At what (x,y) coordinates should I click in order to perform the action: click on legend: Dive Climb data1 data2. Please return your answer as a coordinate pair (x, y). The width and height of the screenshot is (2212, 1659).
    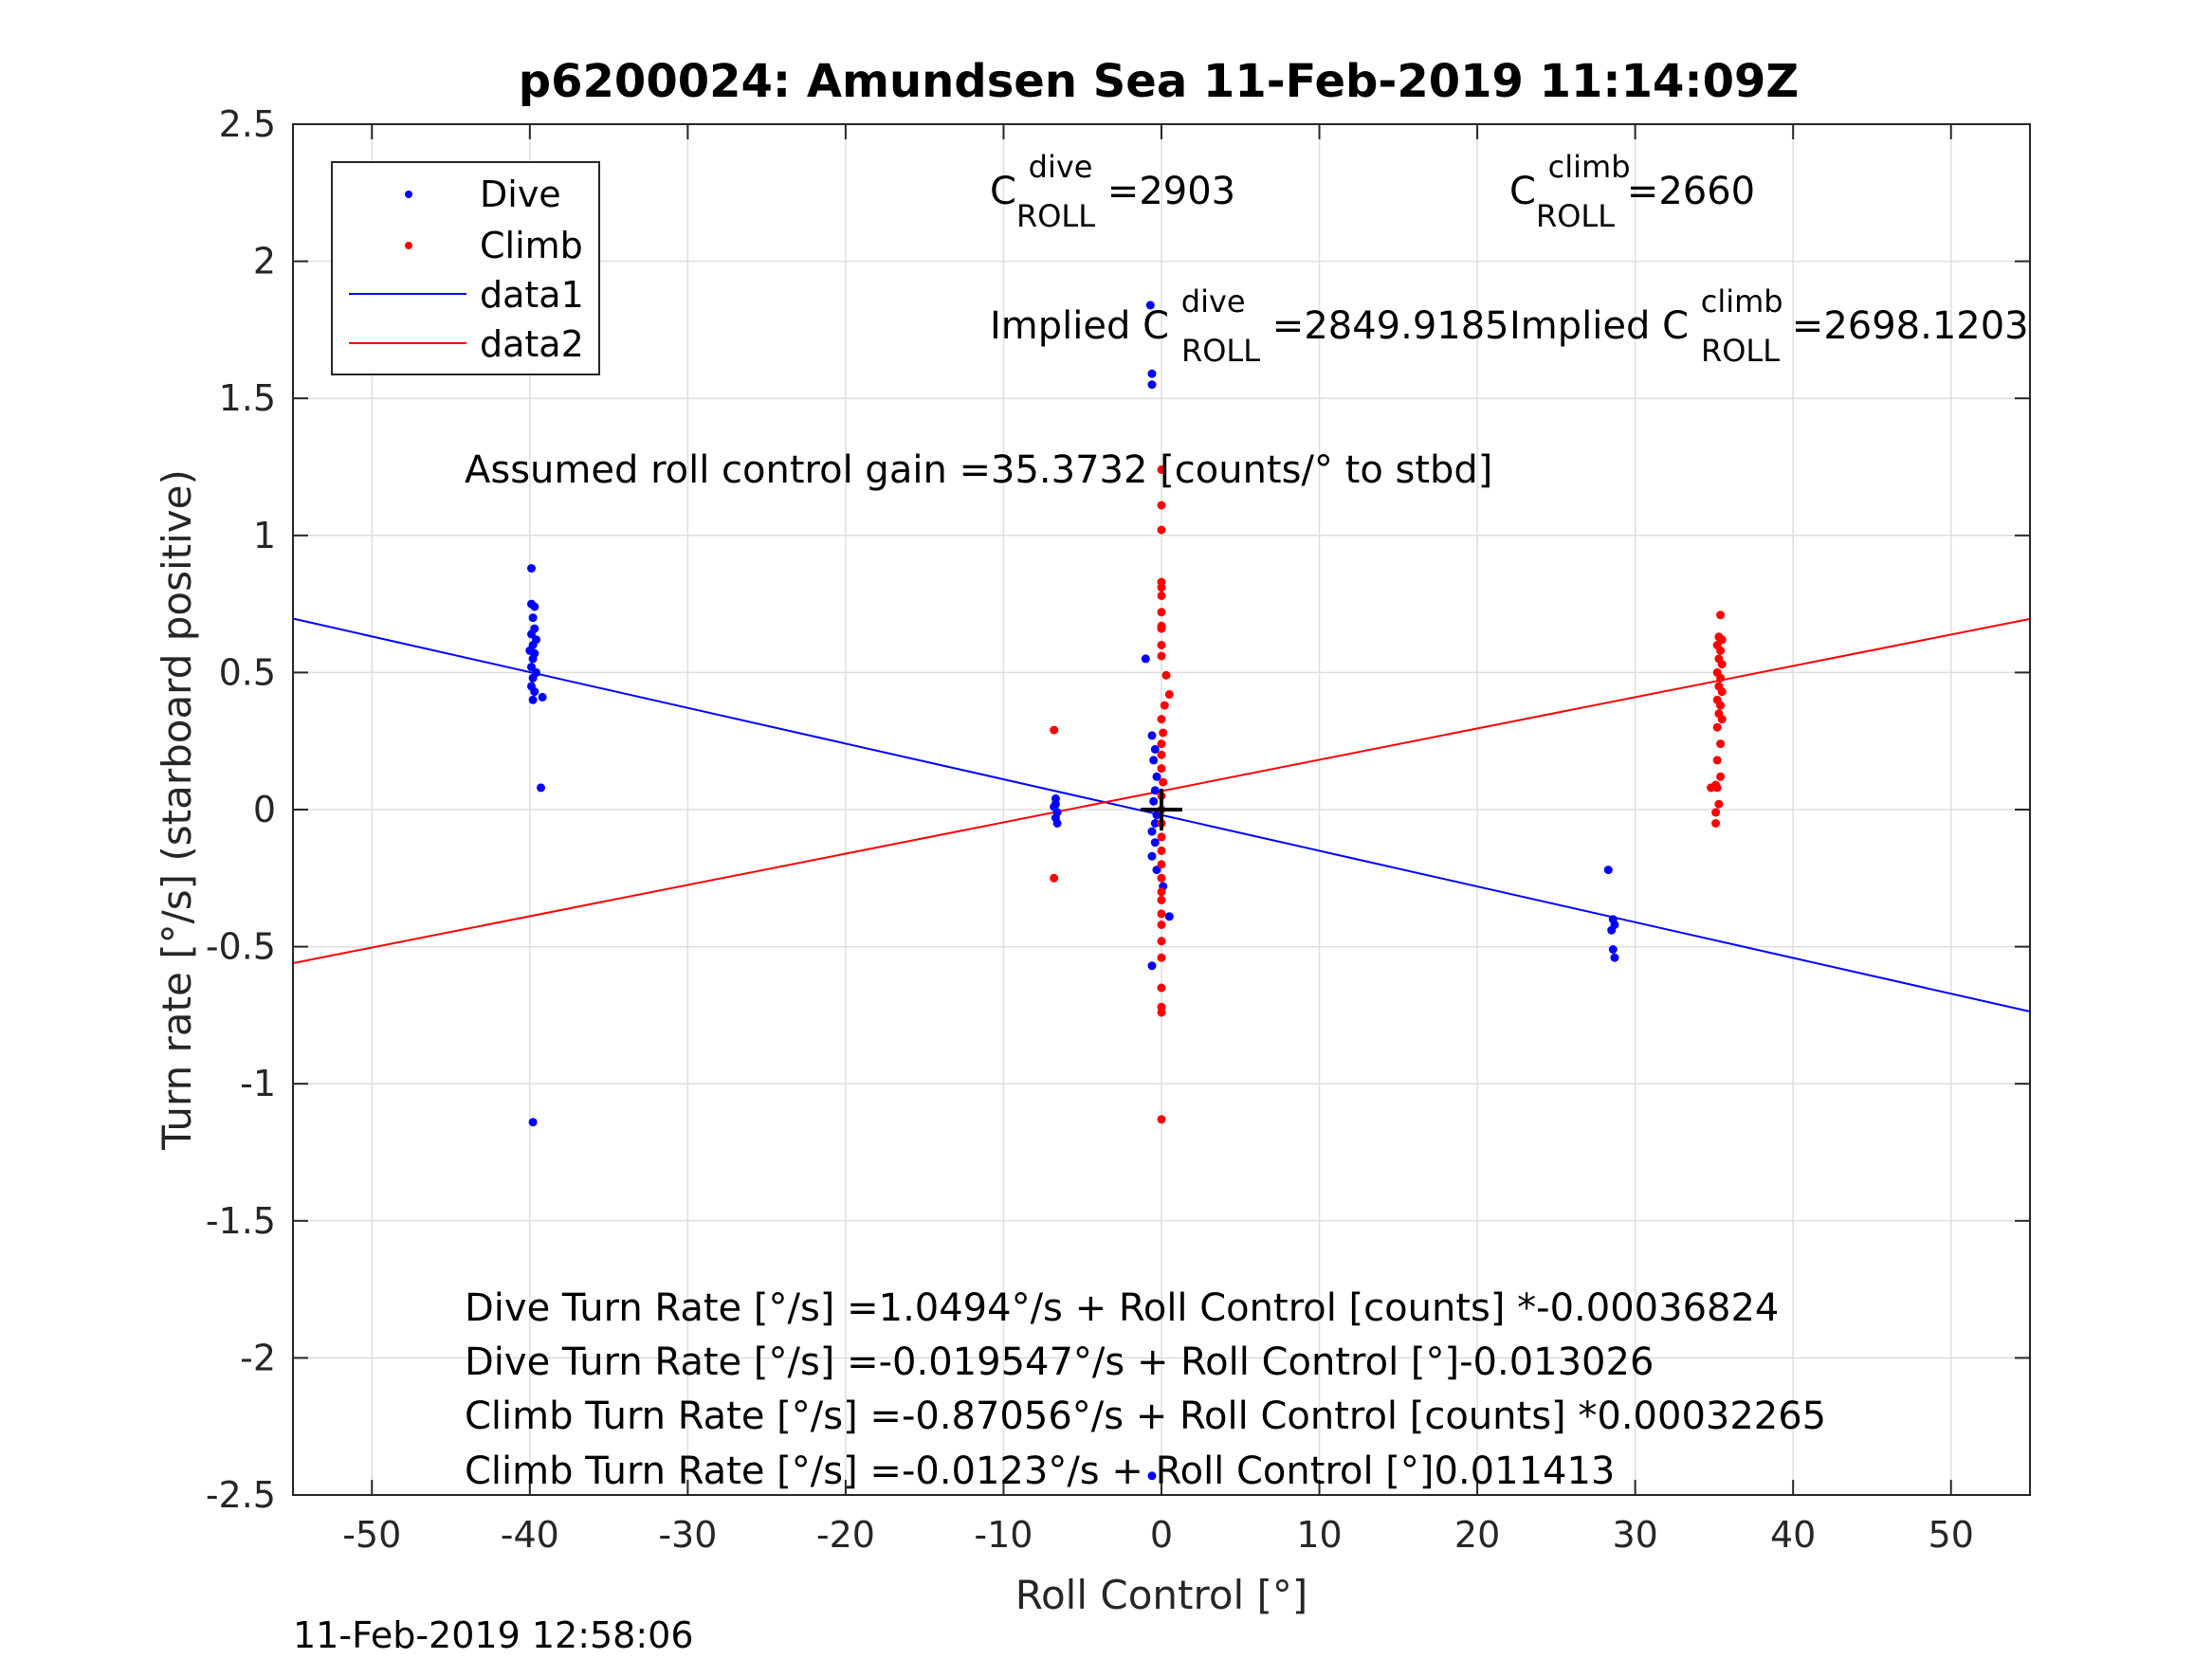
    Looking at the image, I should click on (465, 268).